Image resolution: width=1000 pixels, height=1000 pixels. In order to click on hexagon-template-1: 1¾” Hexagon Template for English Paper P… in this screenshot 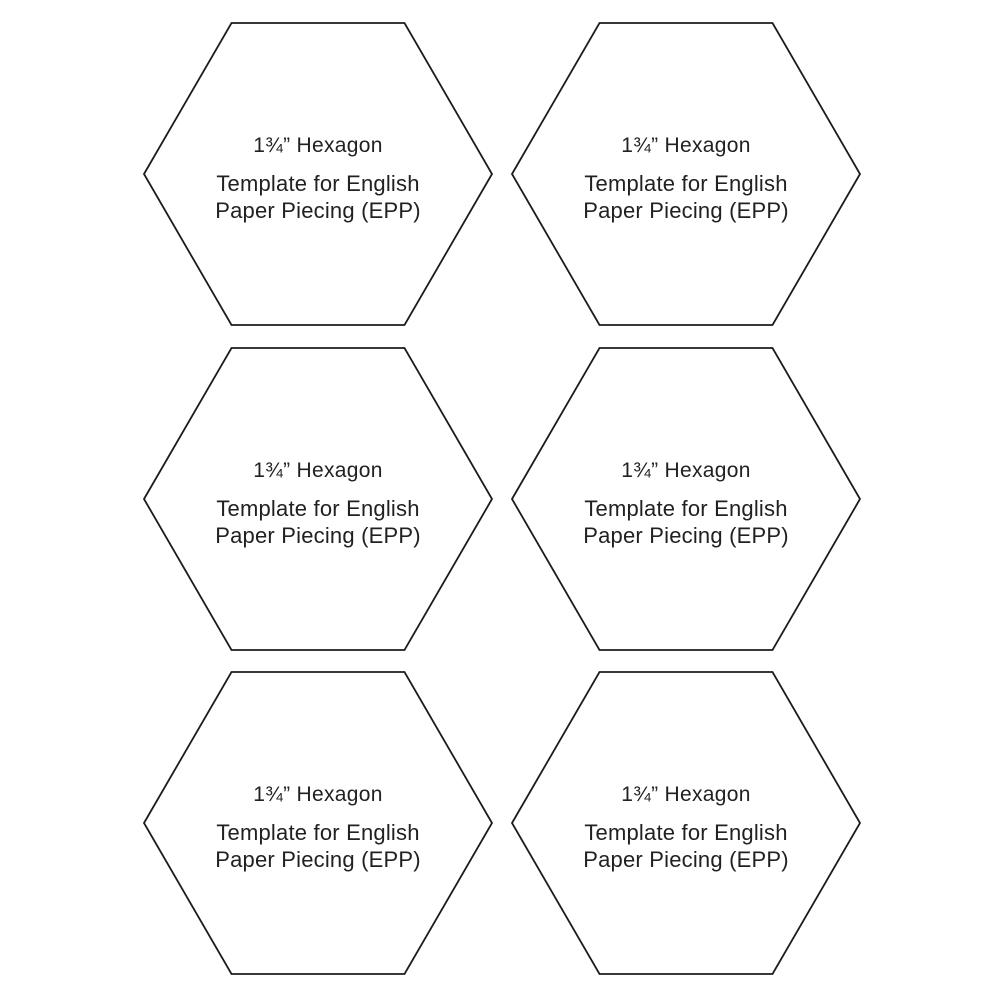, I will do `click(318, 174)`.